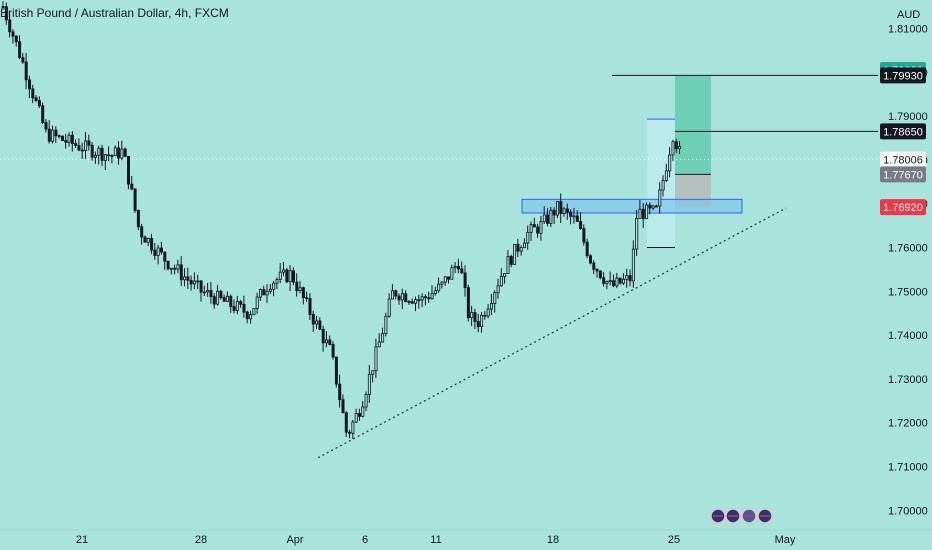 The width and height of the screenshot is (932, 550). I want to click on time-axis: 21 28 Apr 6 11 18 25 May, so click(436, 540).